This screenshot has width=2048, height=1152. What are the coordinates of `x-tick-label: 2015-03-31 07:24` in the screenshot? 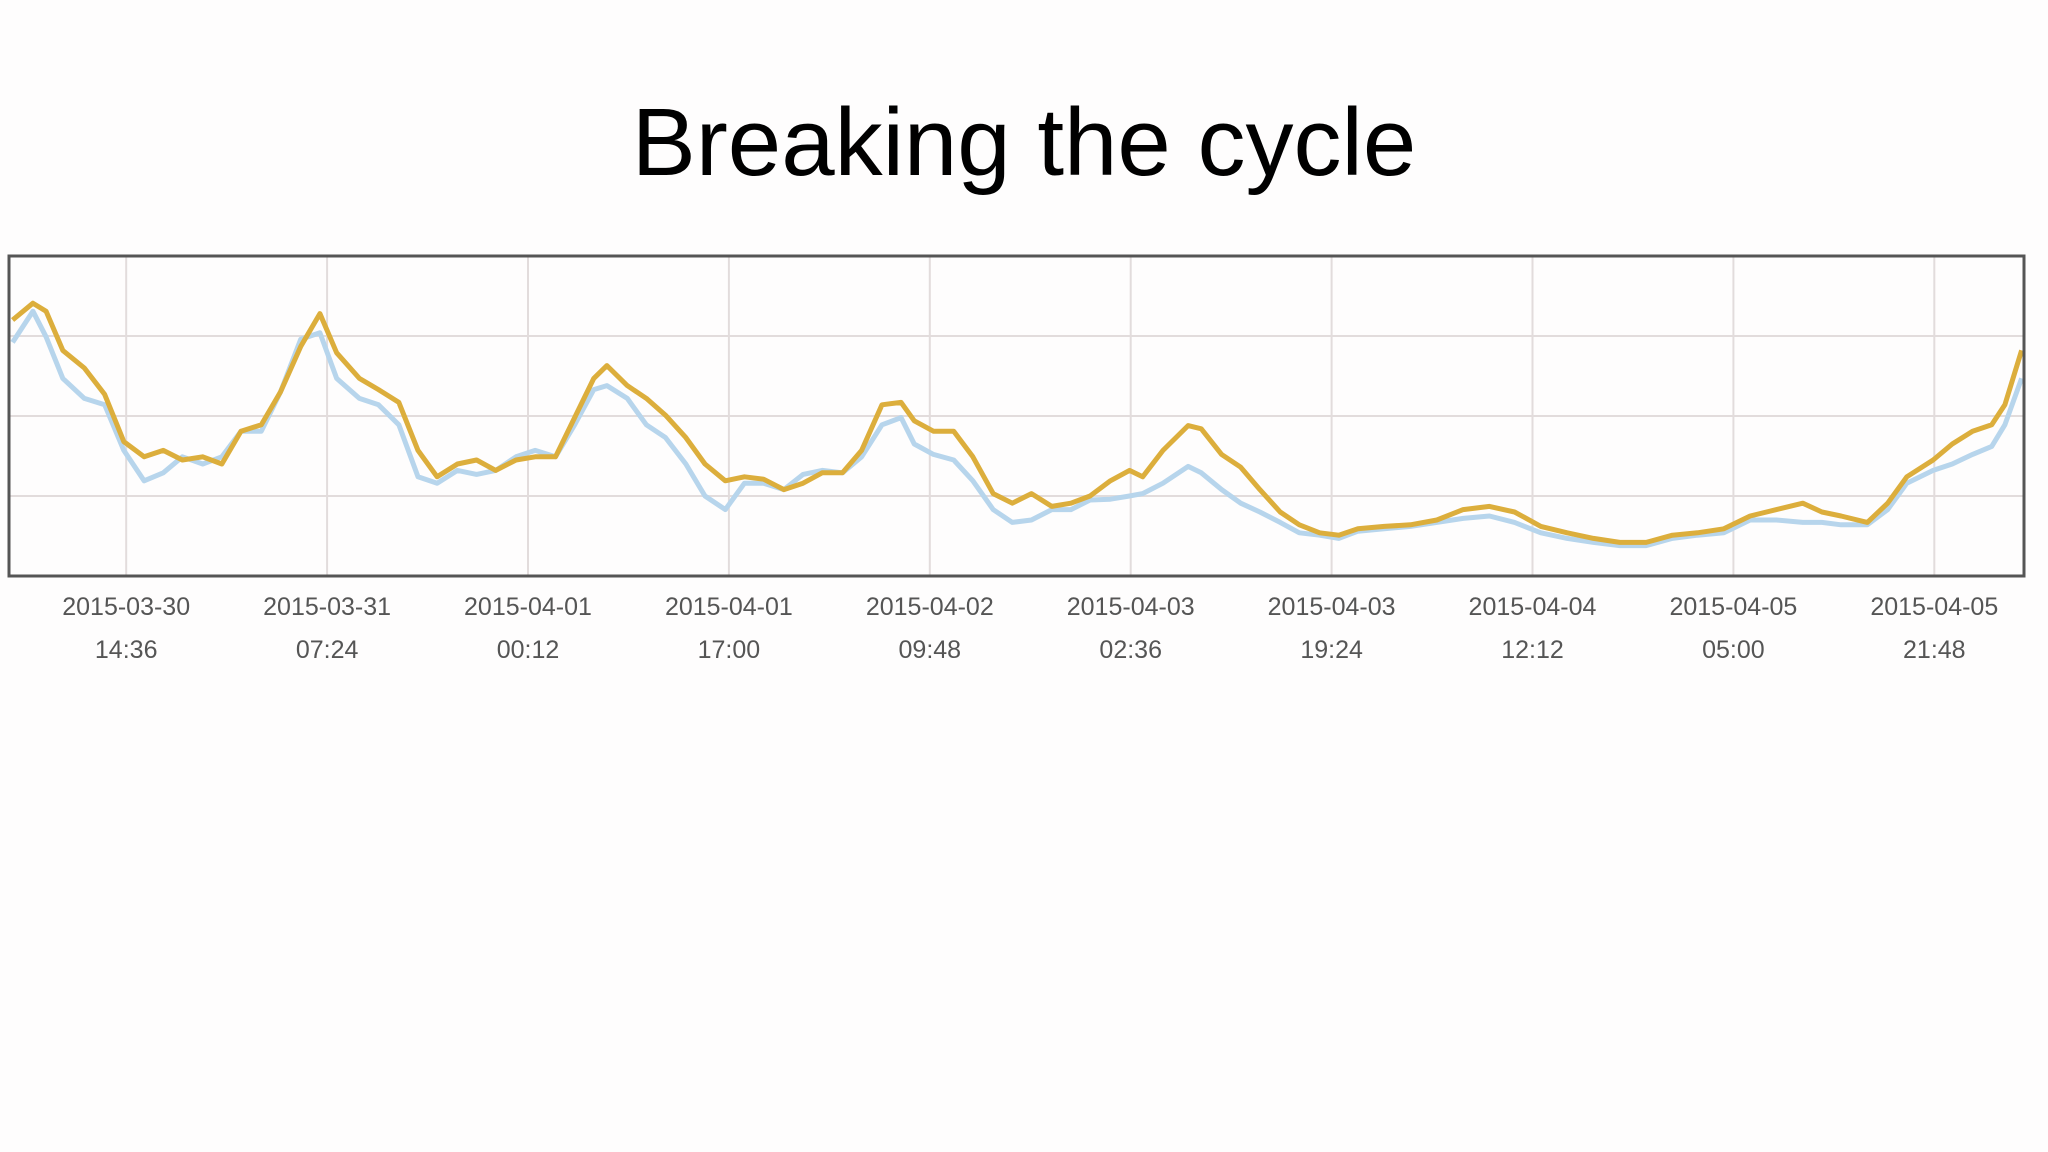 It's located at (327, 628).